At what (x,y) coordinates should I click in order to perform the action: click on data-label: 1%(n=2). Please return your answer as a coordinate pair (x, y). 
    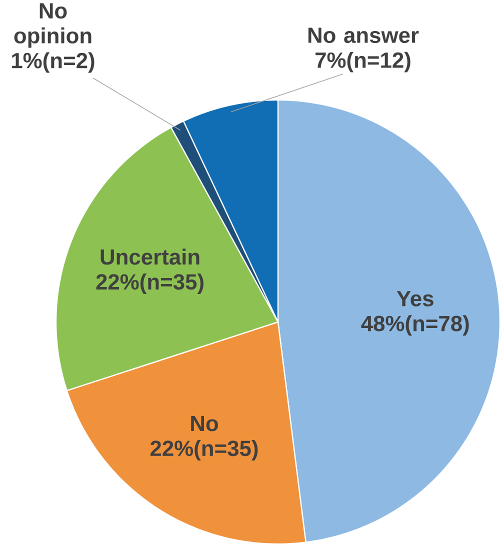
    Looking at the image, I should click on (53, 62).